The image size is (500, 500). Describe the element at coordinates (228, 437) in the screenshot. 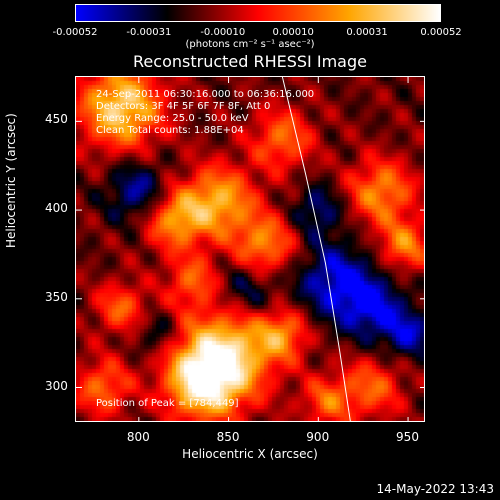

I see `x-tick-label: 850` at that location.